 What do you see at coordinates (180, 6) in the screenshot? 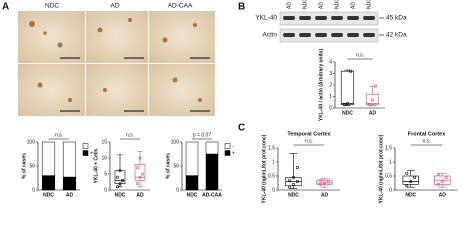
I see `column-header: AD-CAA` at bounding box center [180, 6].